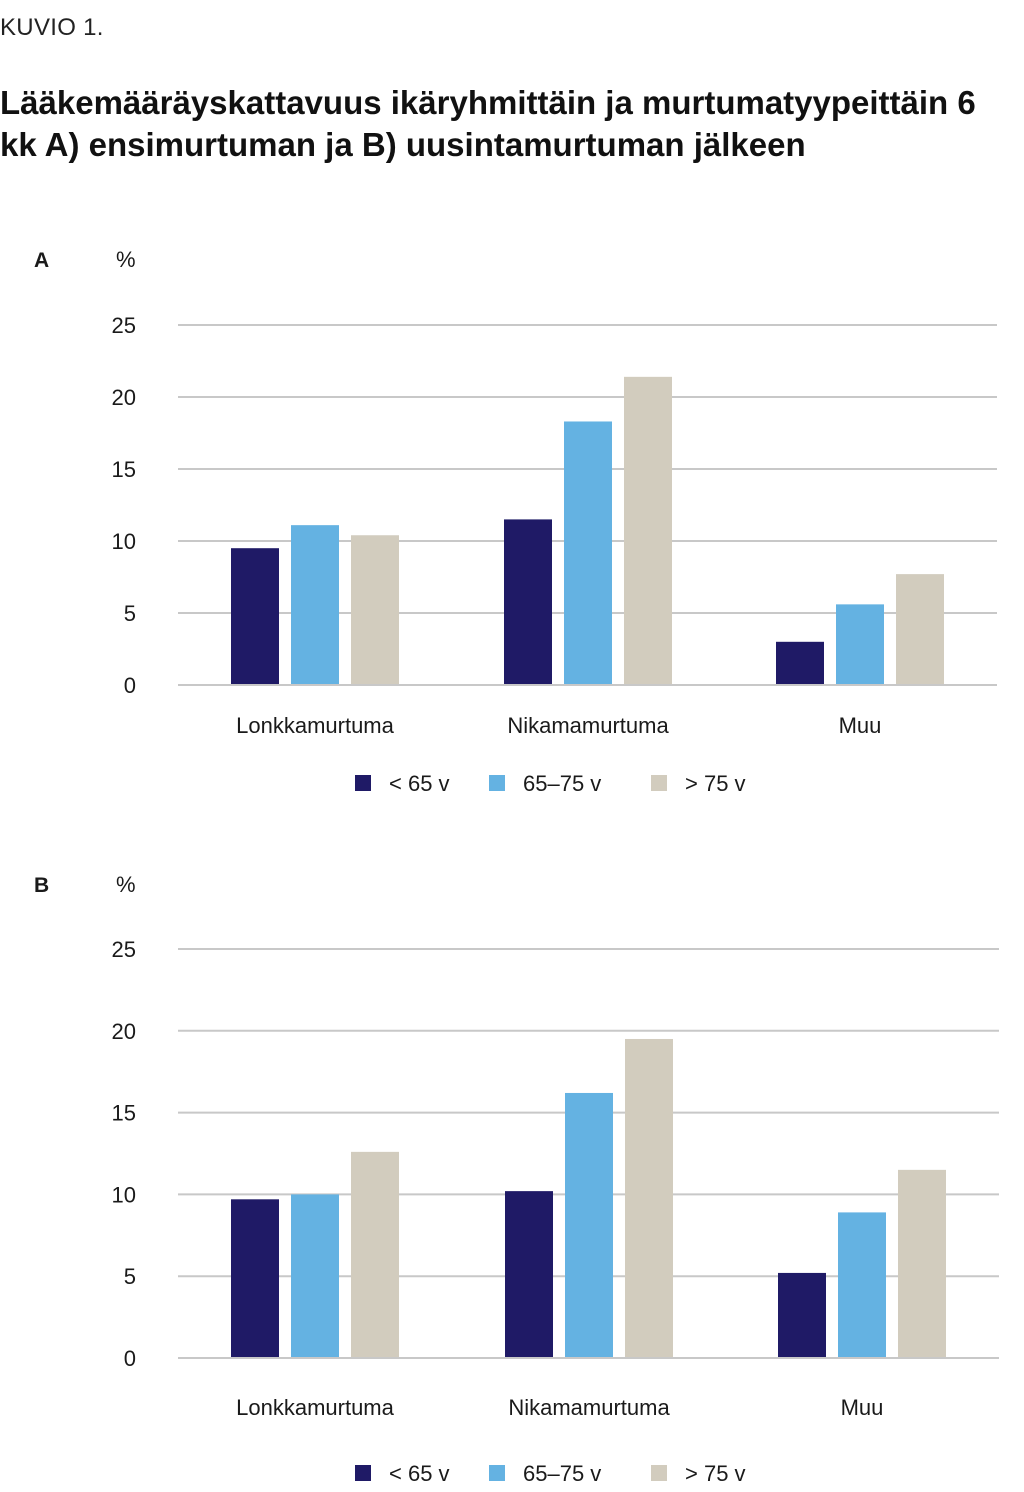 Image resolution: width=1024 pixels, height=1492 pixels. Describe the element at coordinates (41, 260) in the screenshot. I see `panel-label: A` at that location.